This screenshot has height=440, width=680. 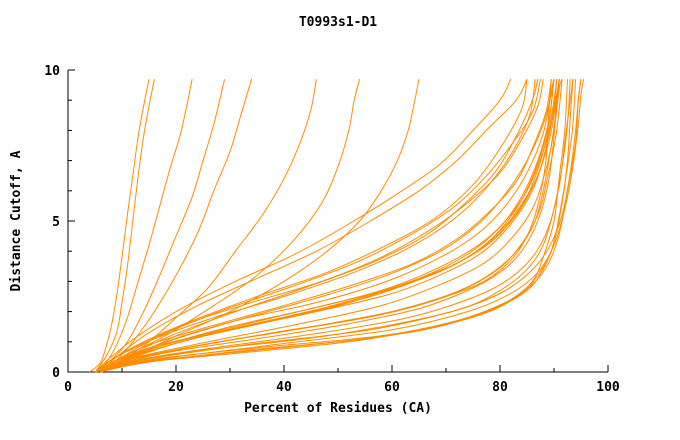 What do you see at coordinates (338, 408) in the screenshot?
I see `x-axis-label: Percent of Residues (CA)` at bounding box center [338, 408].